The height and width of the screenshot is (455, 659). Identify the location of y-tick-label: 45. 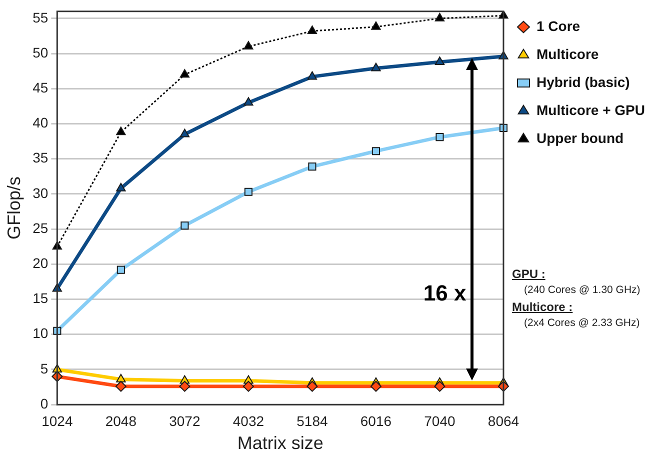
(40, 87).